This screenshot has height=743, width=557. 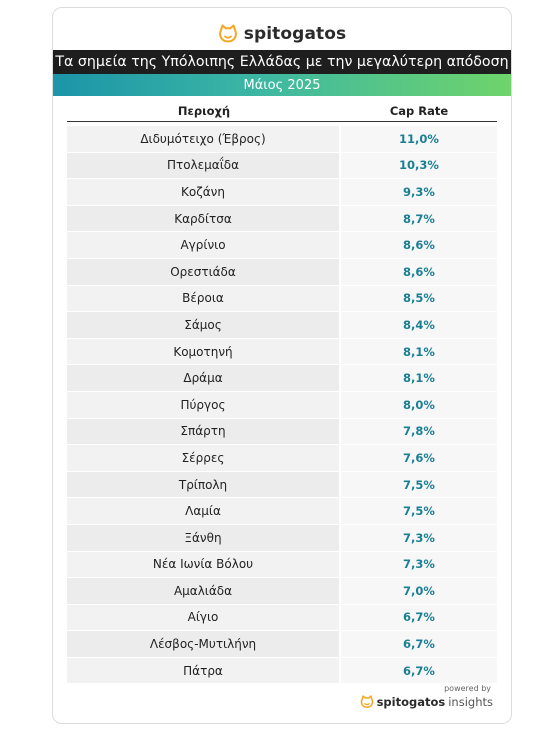 I want to click on table-row: Τρίπολη 7,5%, so click(x=282, y=485).